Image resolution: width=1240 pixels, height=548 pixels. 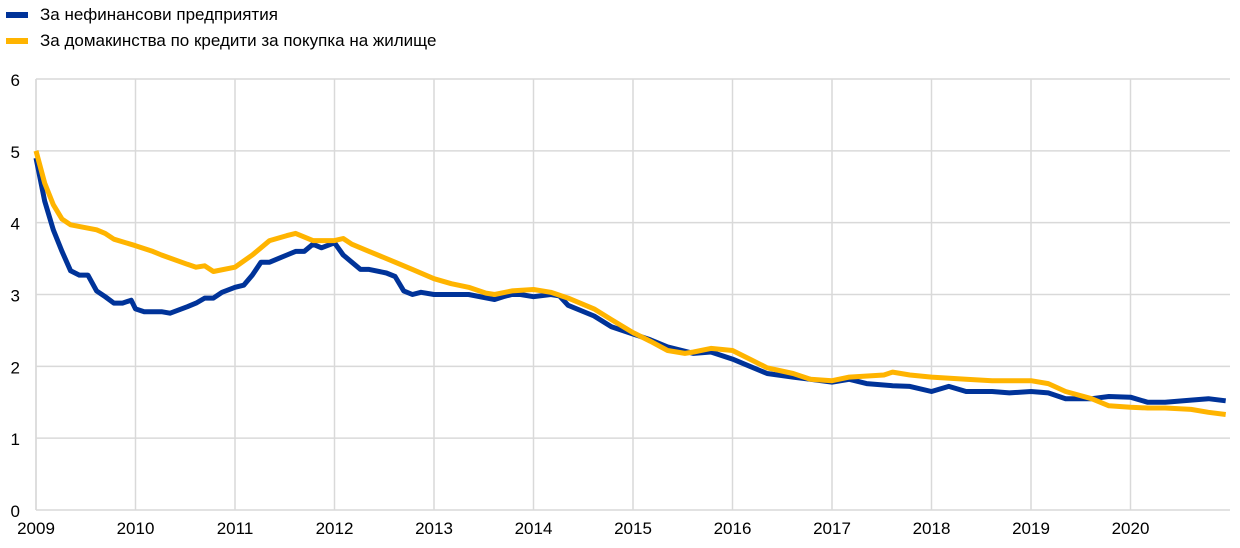 What do you see at coordinates (235, 528) in the screenshot?
I see `x-tick-label: 2011` at bounding box center [235, 528].